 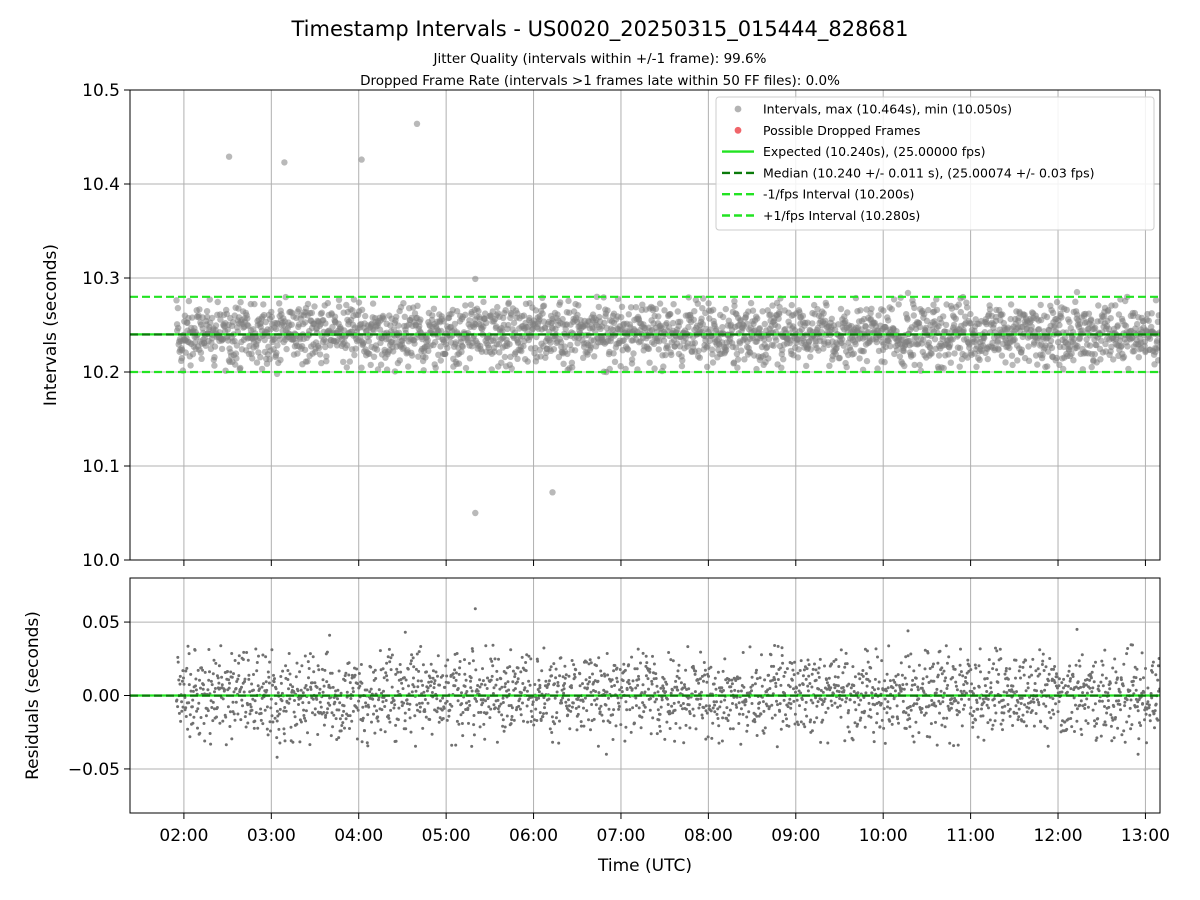 What do you see at coordinates (887, 109) in the screenshot?
I see `legend-label: Intervals, max (10.464s), min (10.050s)` at bounding box center [887, 109].